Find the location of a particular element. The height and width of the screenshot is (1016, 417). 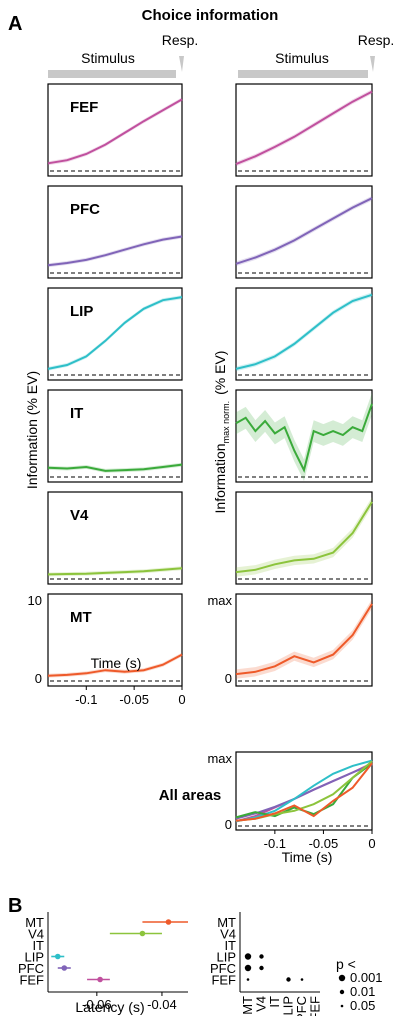

left-y-tick-1: 0 is located at coordinates (38, 678).